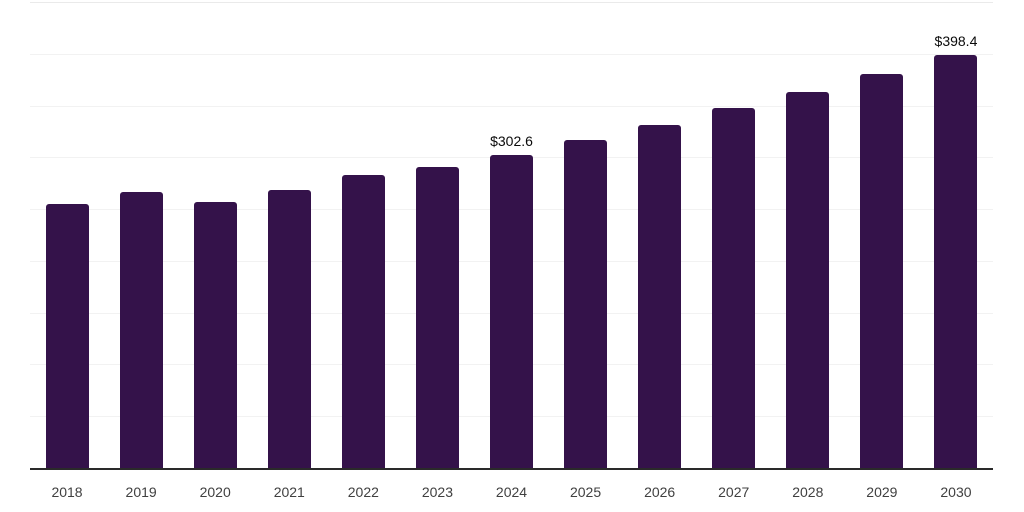  What do you see at coordinates (511, 311) in the screenshot?
I see `bar-2024` at bounding box center [511, 311].